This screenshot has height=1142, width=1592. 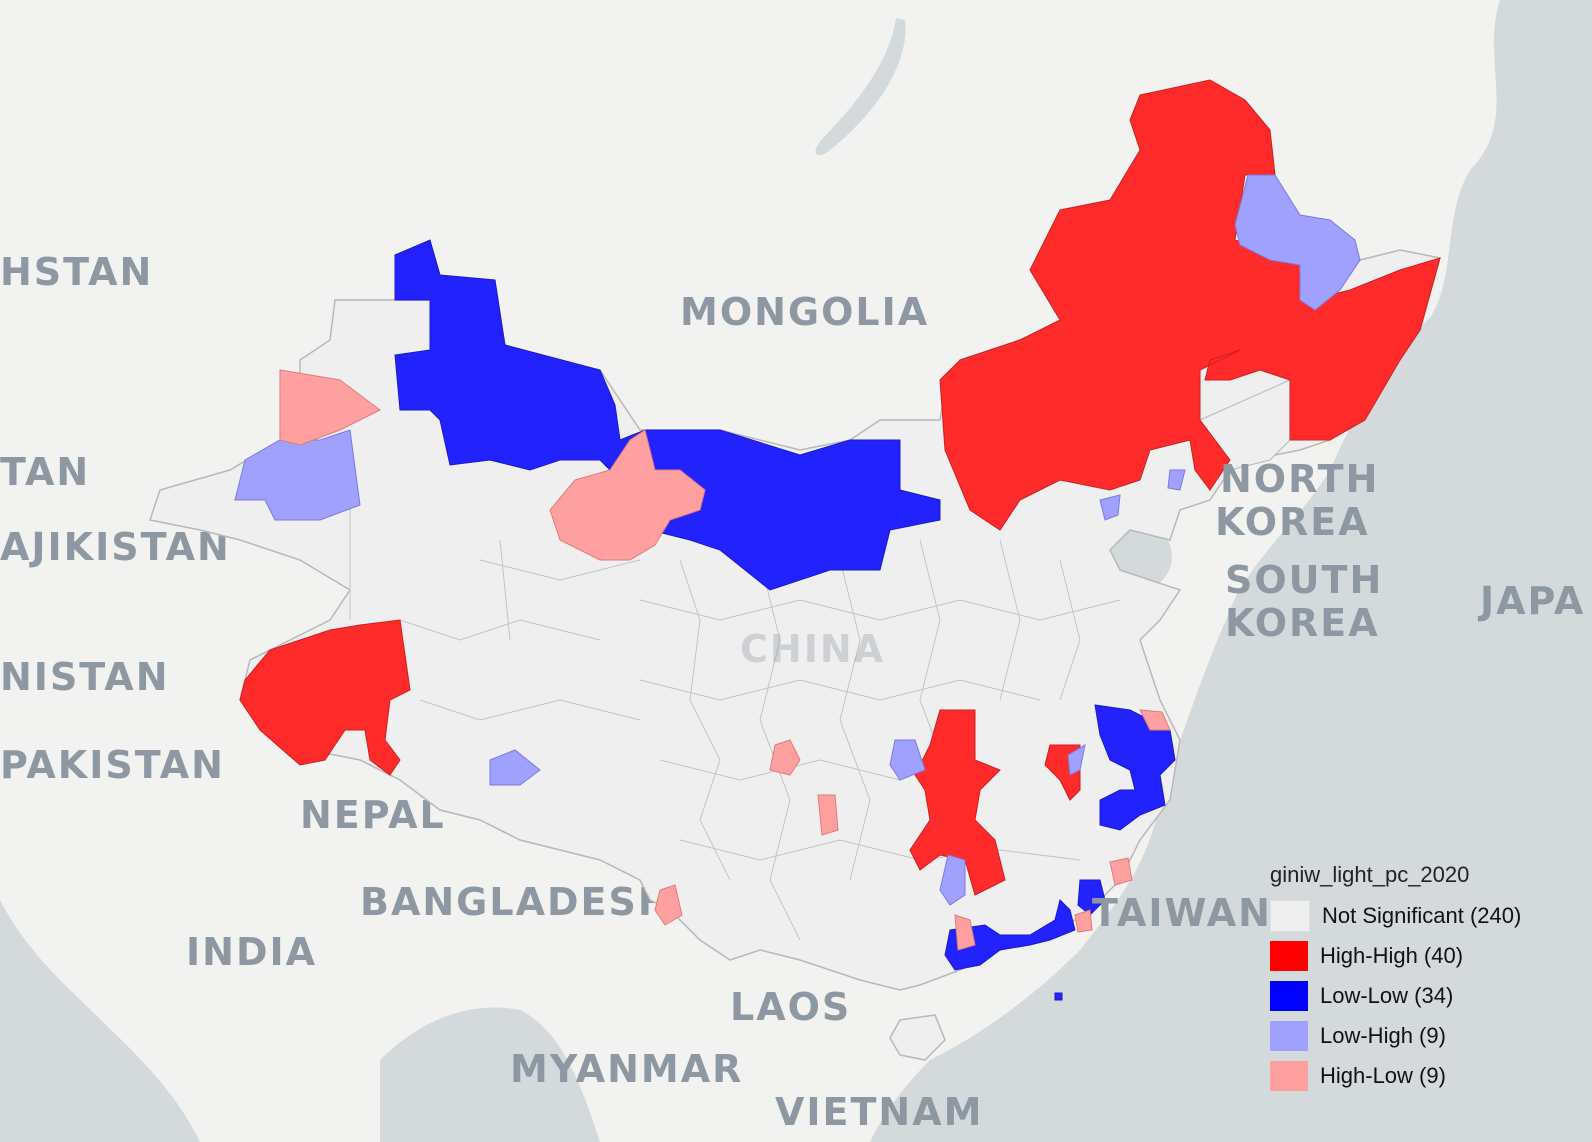 I want to click on bay-of-bengal, so click(x=490, y=1074).